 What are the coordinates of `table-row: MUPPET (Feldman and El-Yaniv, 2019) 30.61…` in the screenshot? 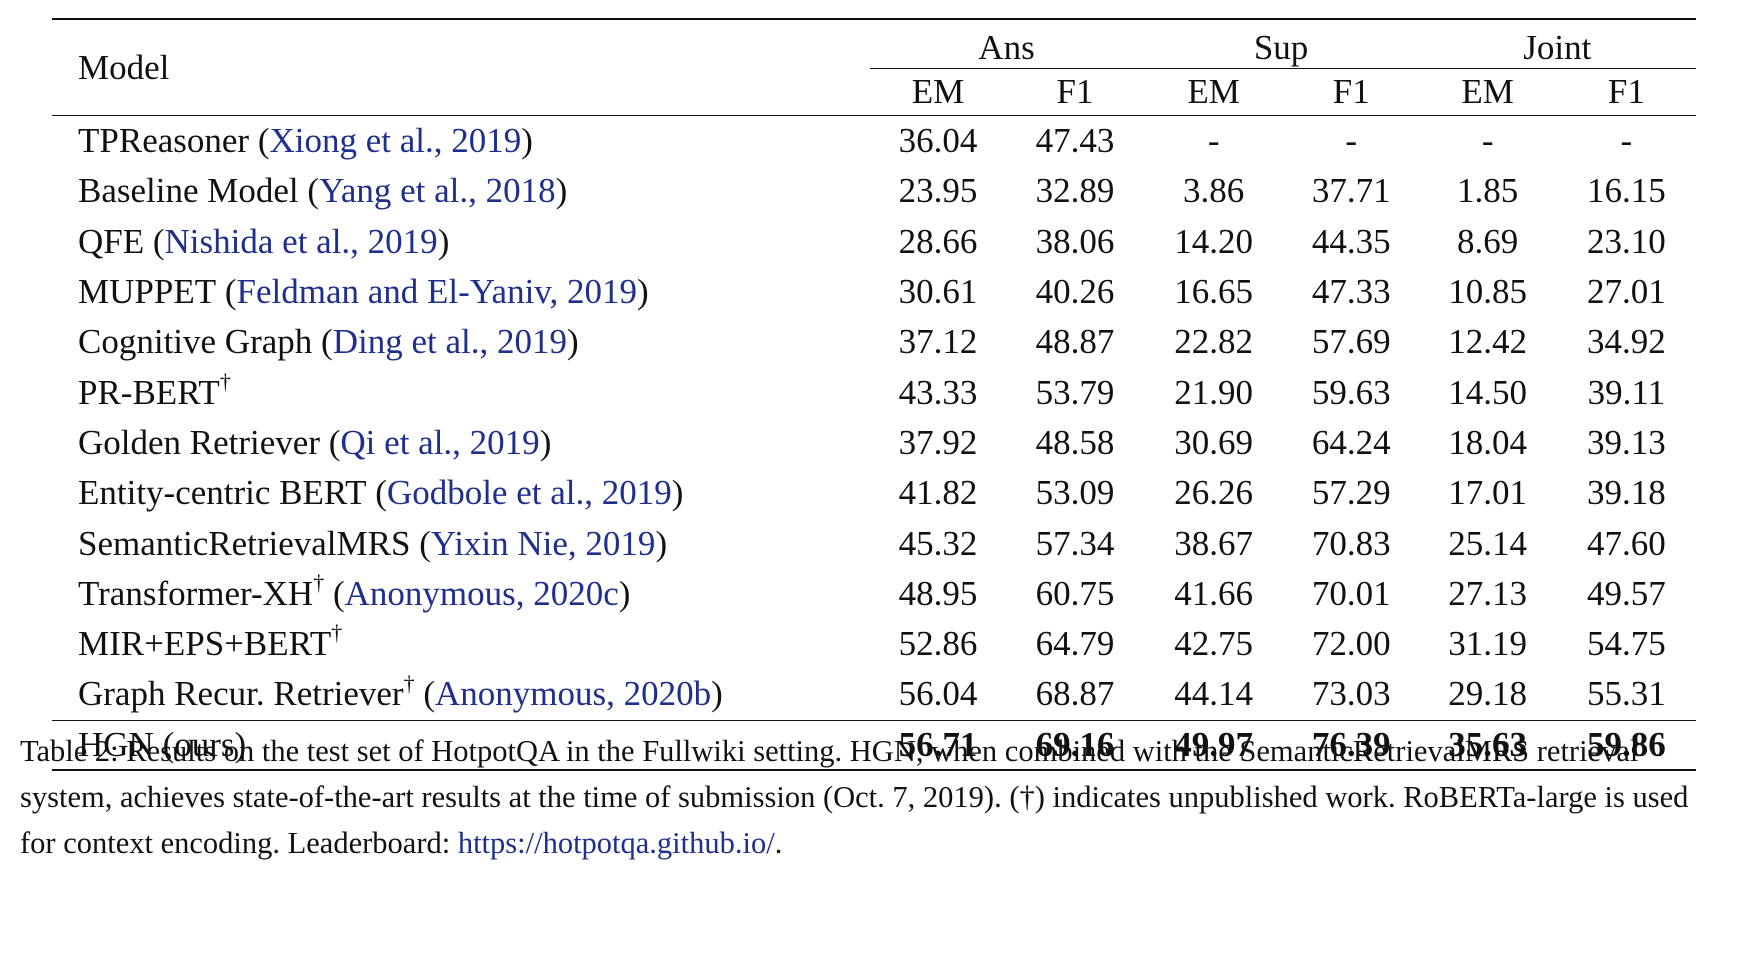 It's located at (874, 292).